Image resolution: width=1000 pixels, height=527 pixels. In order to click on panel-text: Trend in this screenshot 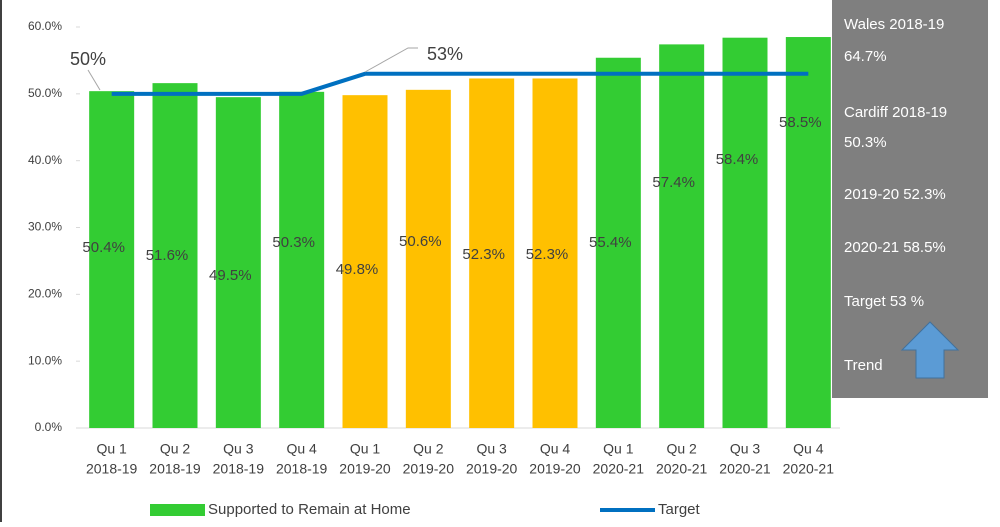, I will do `click(863, 365)`.